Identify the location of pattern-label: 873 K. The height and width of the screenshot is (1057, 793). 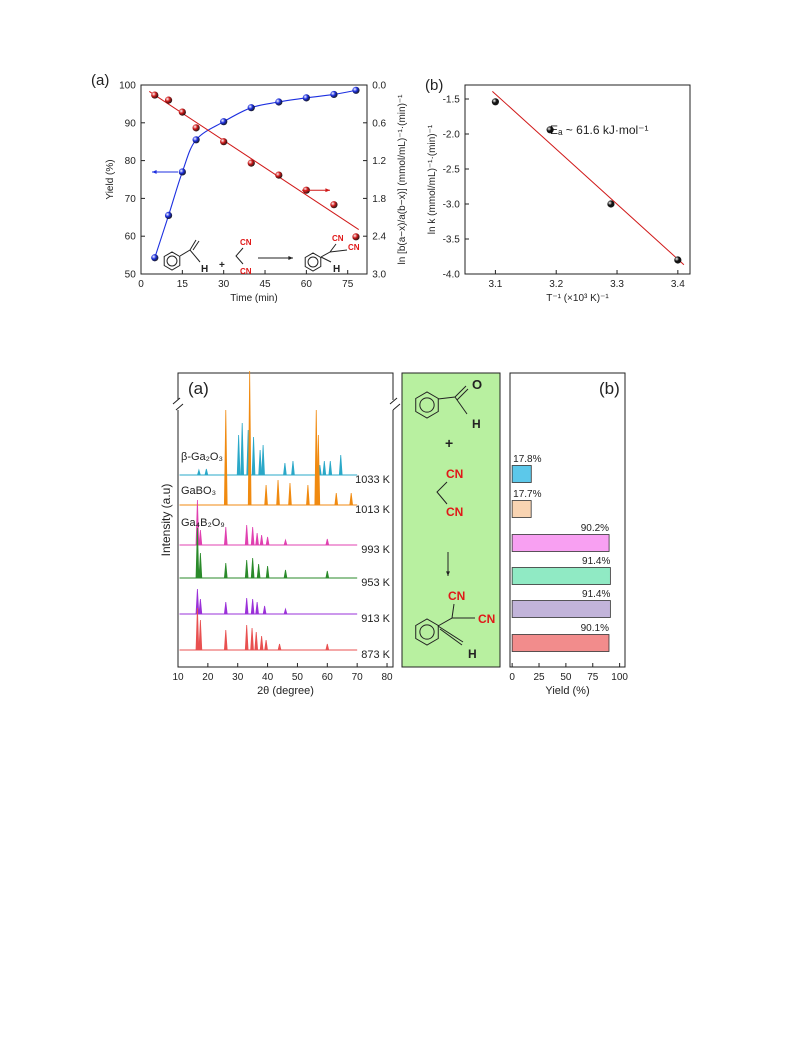
(375, 655).